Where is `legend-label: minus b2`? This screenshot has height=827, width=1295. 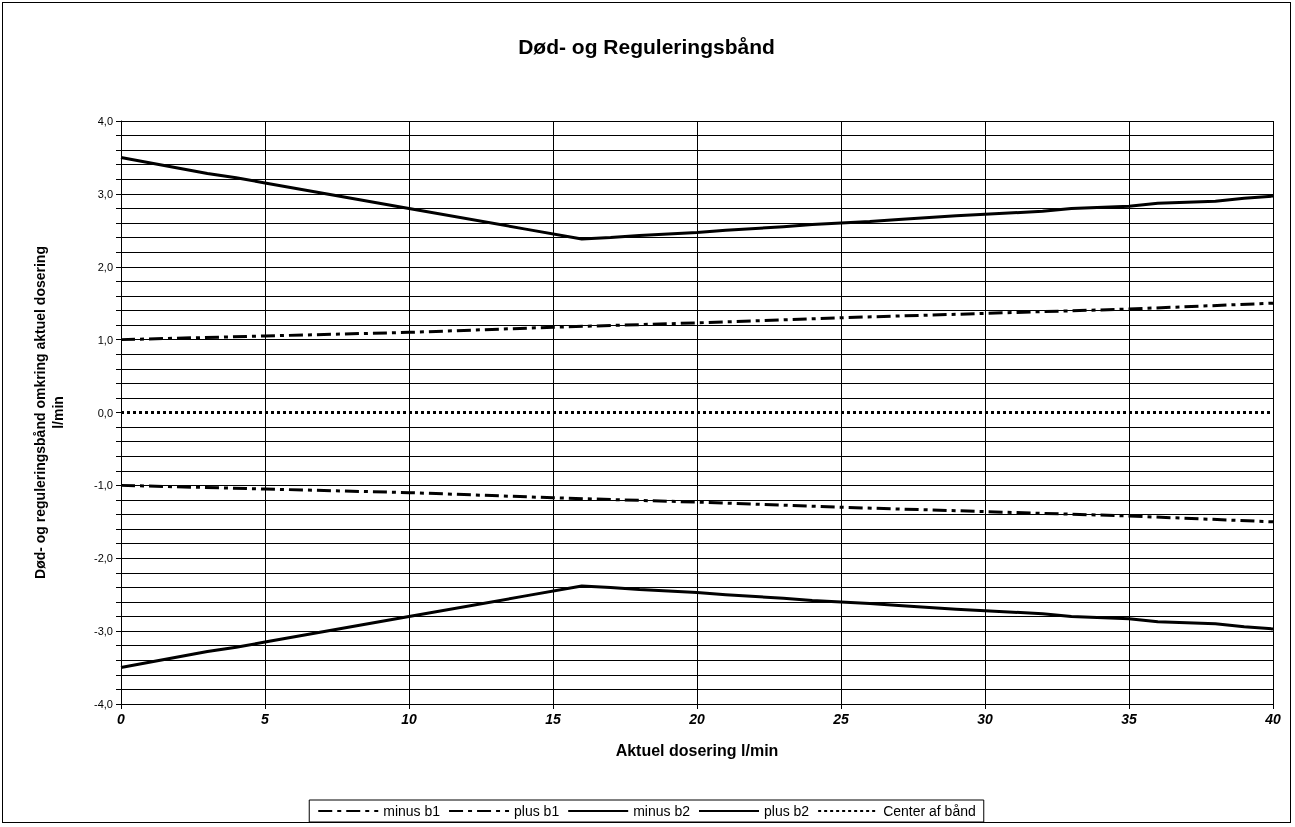 legend-label: minus b2 is located at coordinates (662, 811).